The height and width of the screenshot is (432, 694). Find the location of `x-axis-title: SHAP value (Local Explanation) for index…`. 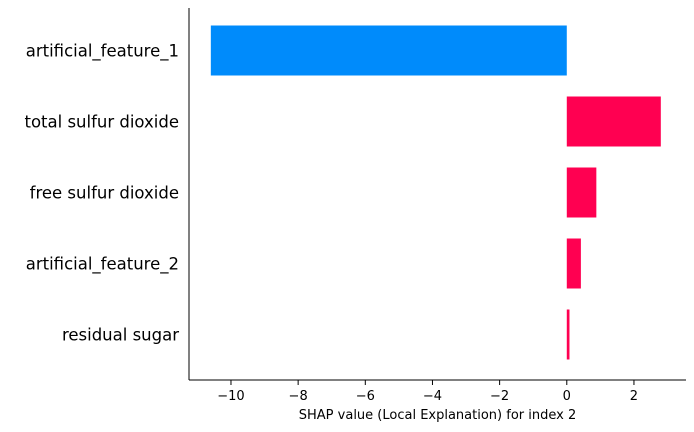

x-axis-title: SHAP value (Local Explanation) for index… is located at coordinates (437, 415).